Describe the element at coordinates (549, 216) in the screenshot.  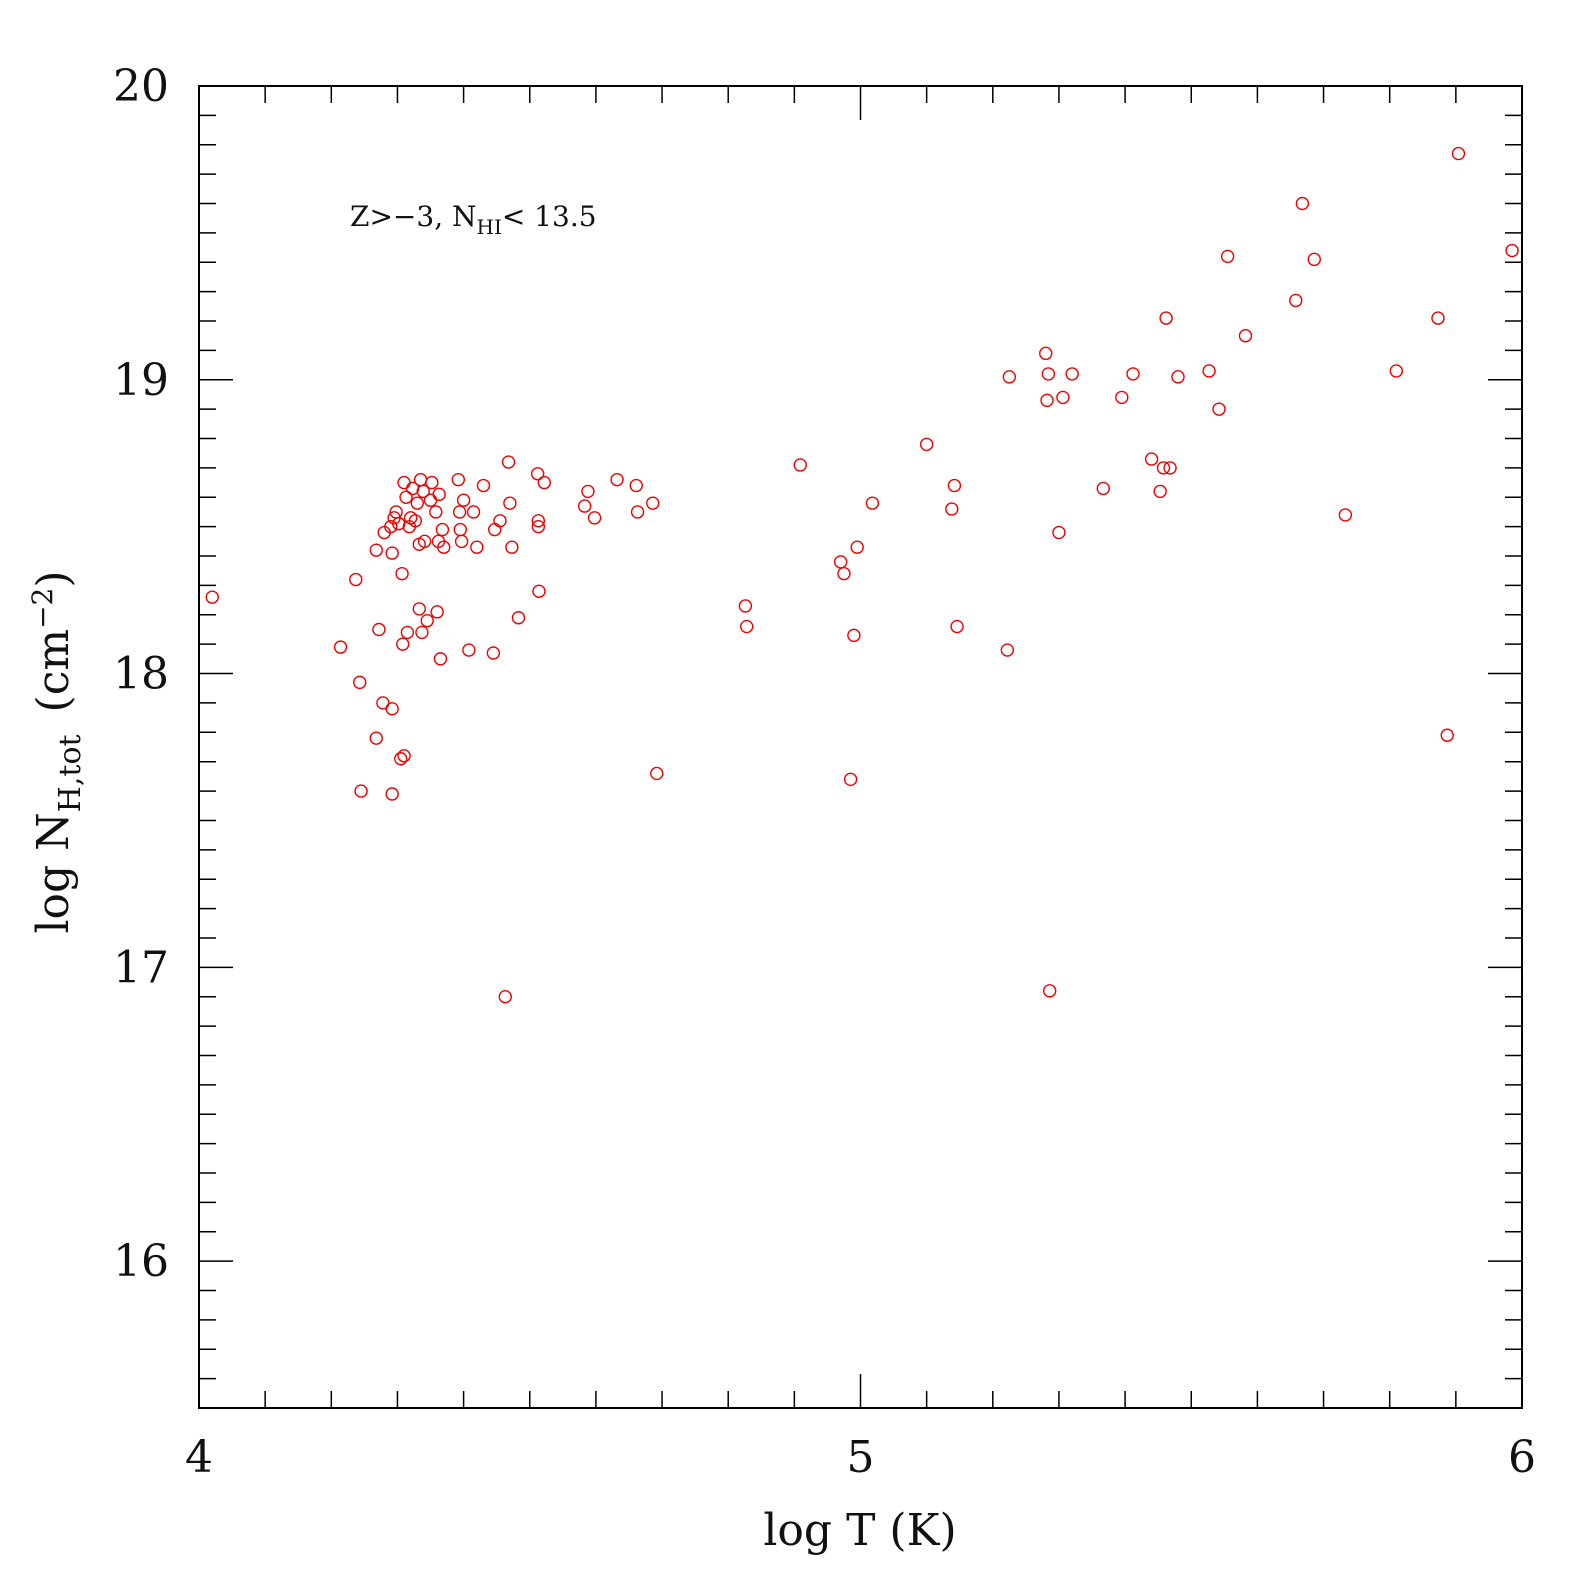
I see `annotation-tail: < 13.5` at that location.